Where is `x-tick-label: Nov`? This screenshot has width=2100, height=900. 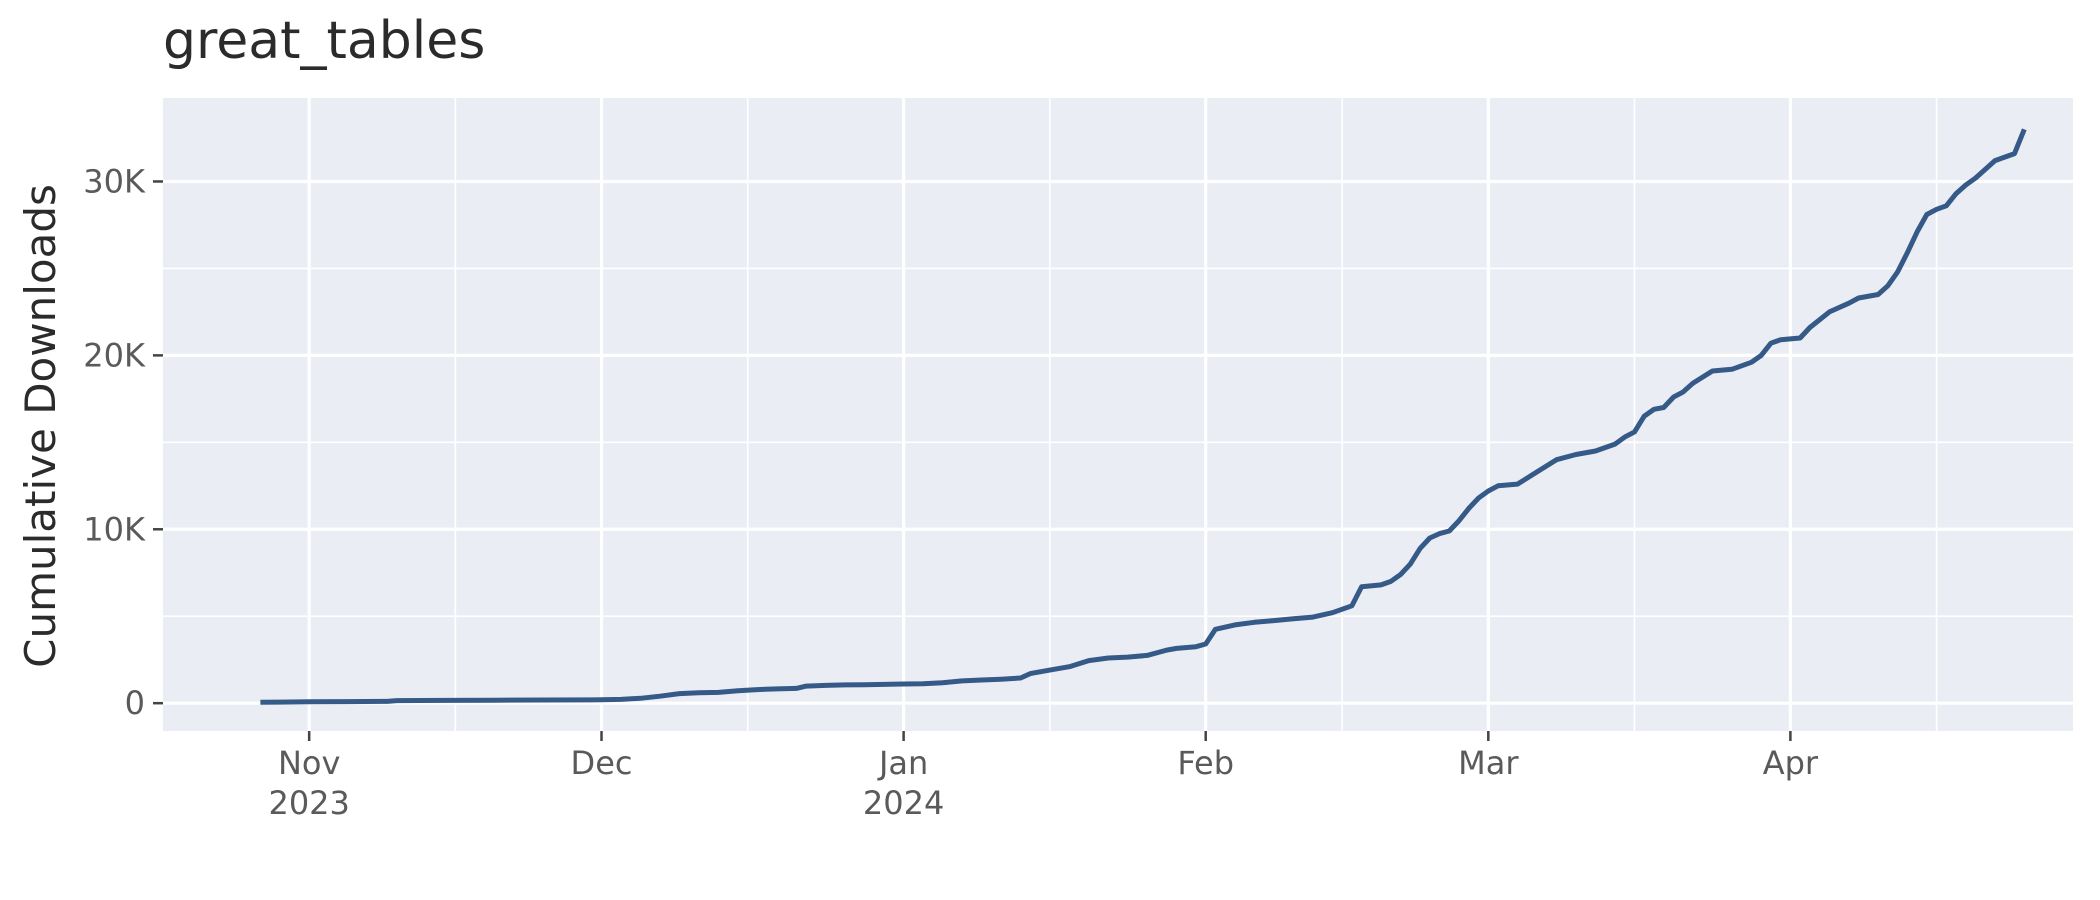
x-tick-label: Nov is located at coordinates (309, 763).